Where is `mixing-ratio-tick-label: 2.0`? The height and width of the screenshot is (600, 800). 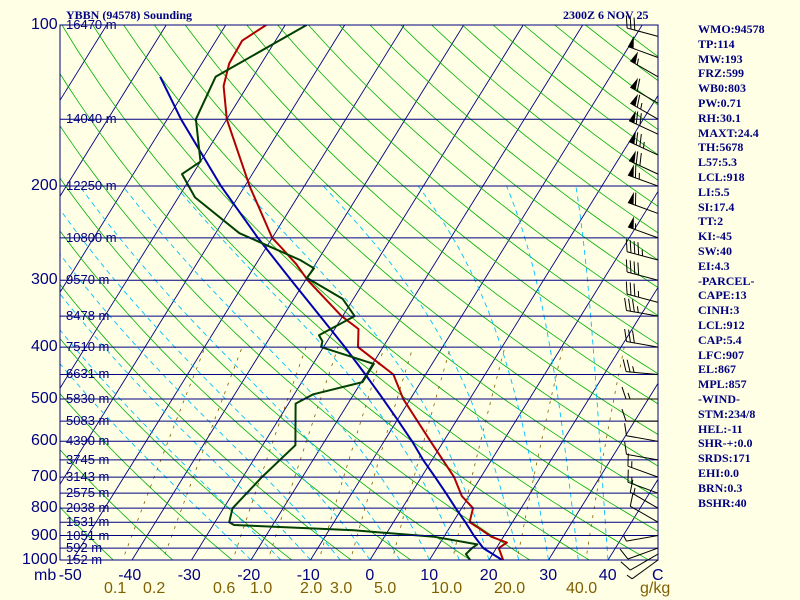 mixing-ratio-tick-label: 2.0 is located at coordinates (311, 588).